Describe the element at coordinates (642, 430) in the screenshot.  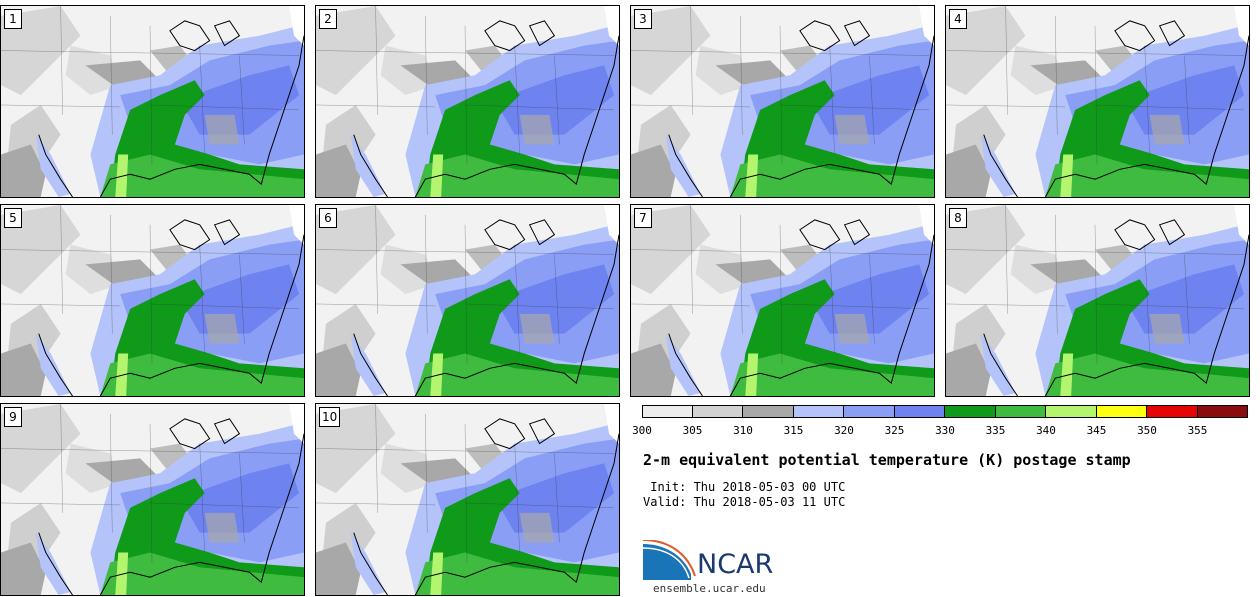
I see `colorbar-tick-label: 300` at that location.